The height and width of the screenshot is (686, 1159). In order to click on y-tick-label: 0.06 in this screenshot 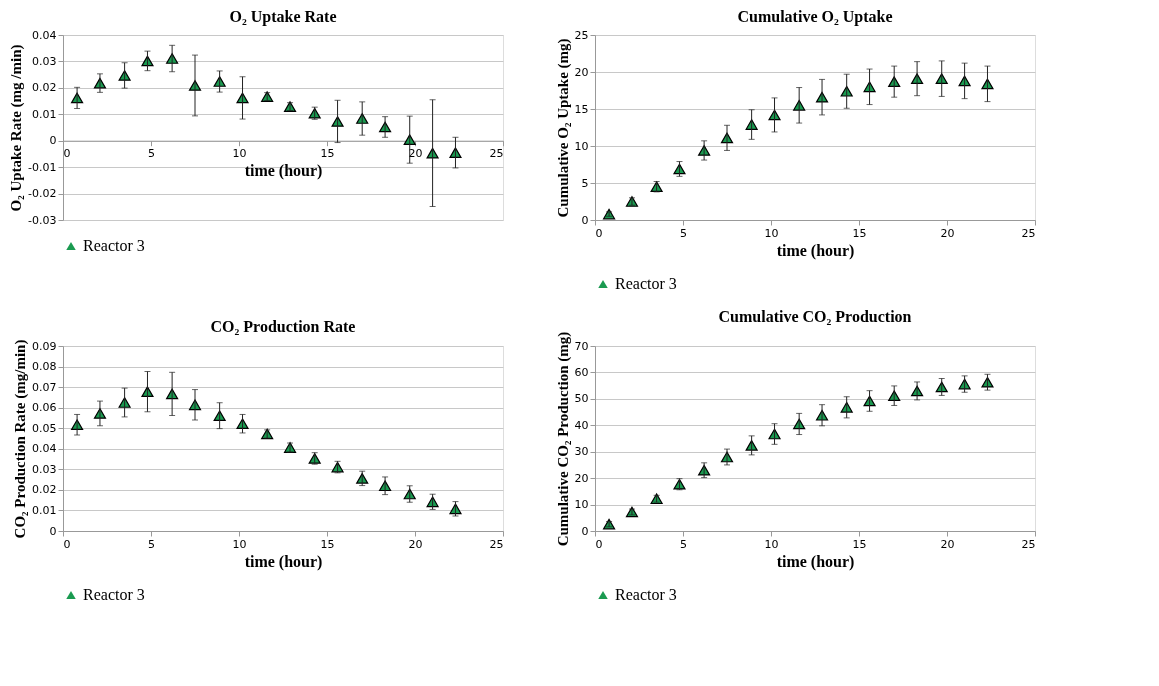, I will do `click(44, 408)`.